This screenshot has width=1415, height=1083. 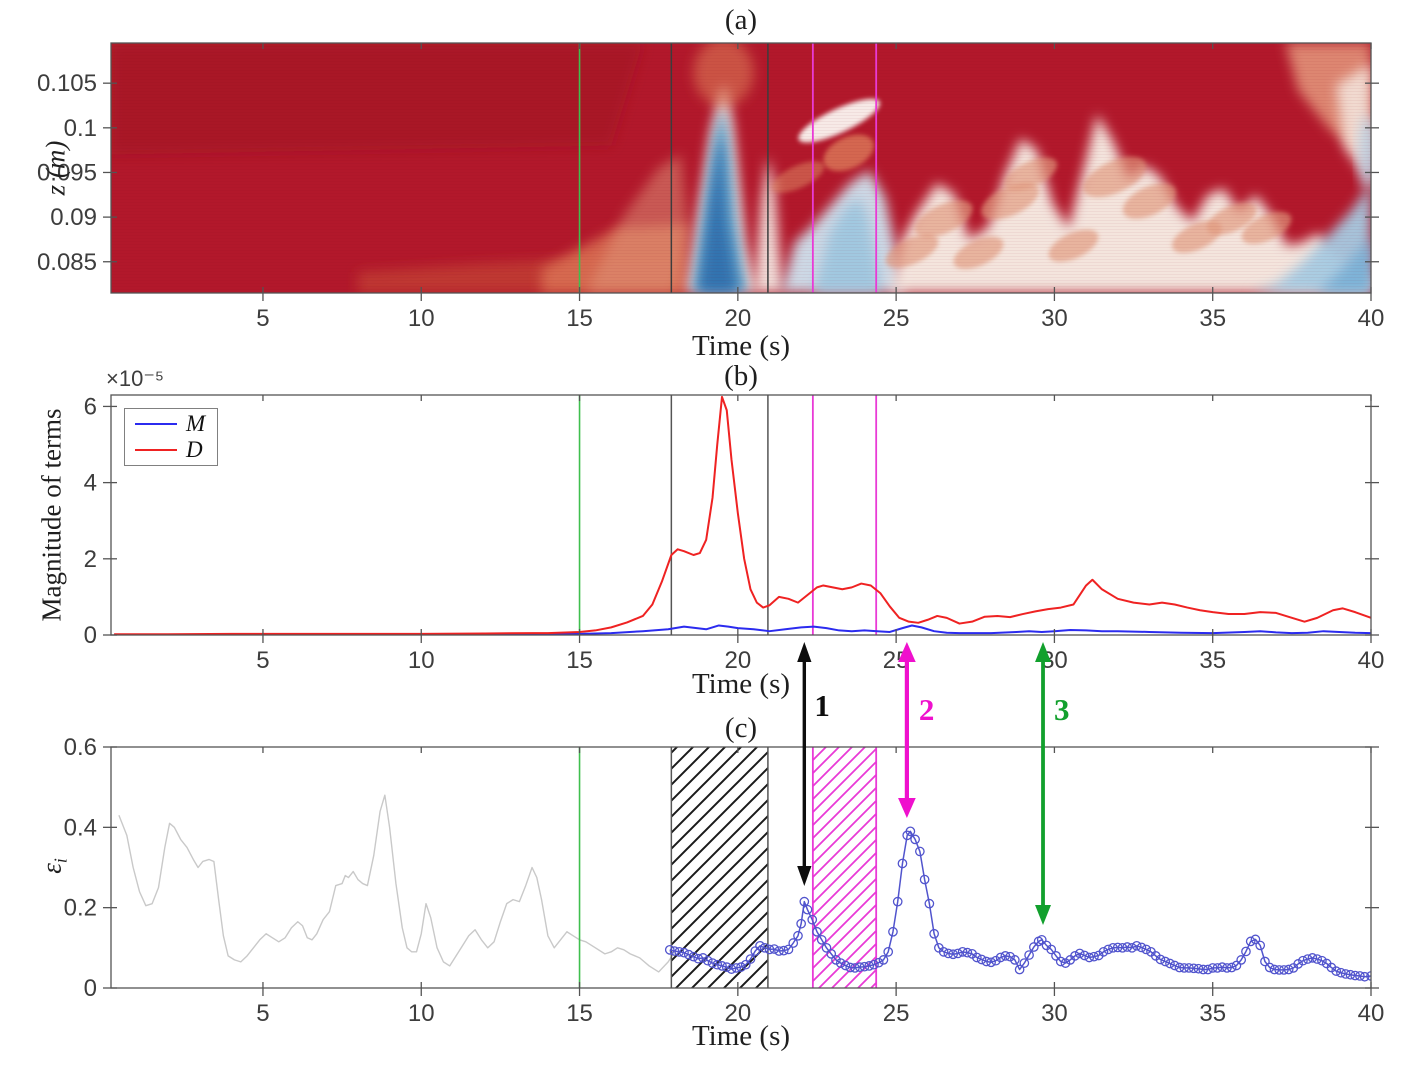 I want to click on panel-b-yaxis-label: Magnitude of terms, so click(x=51, y=515).